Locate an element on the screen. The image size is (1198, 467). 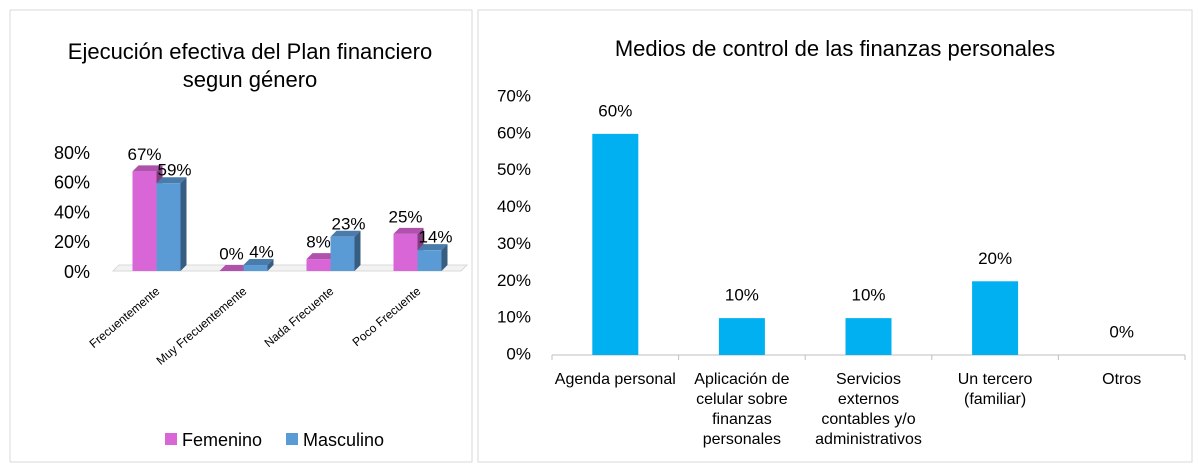
x-tick-label-box: Agenda personal is located at coordinates (615, 379).